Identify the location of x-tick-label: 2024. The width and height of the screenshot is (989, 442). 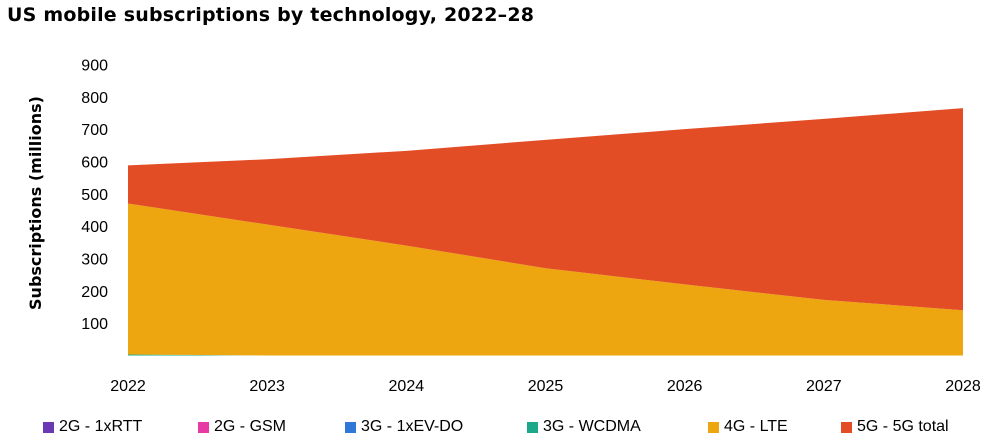
(407, 386).